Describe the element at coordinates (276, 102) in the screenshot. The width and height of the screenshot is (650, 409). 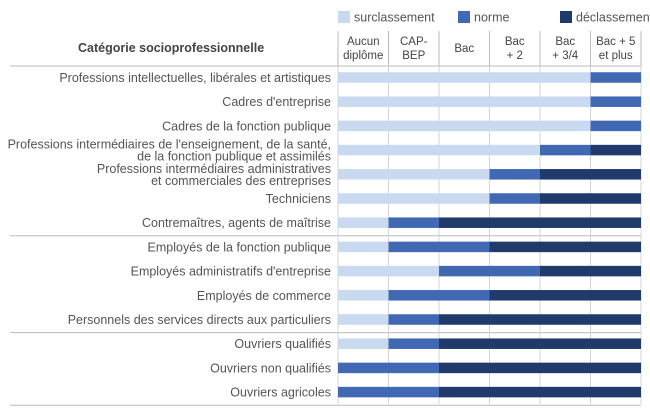
I see `category-label: Cadres d'entreprise` at that location.